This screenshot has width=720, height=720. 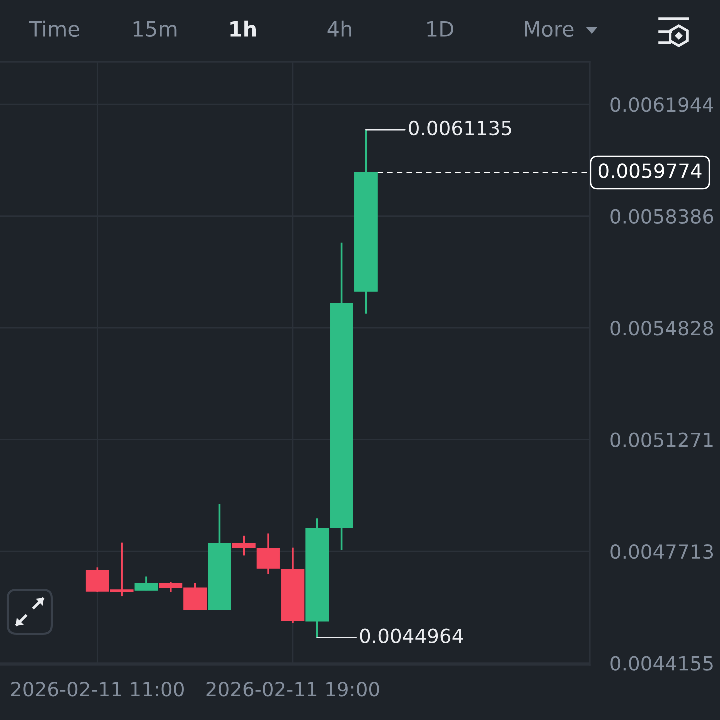 I want to click on text: 1h, so click(x=243, y=28).